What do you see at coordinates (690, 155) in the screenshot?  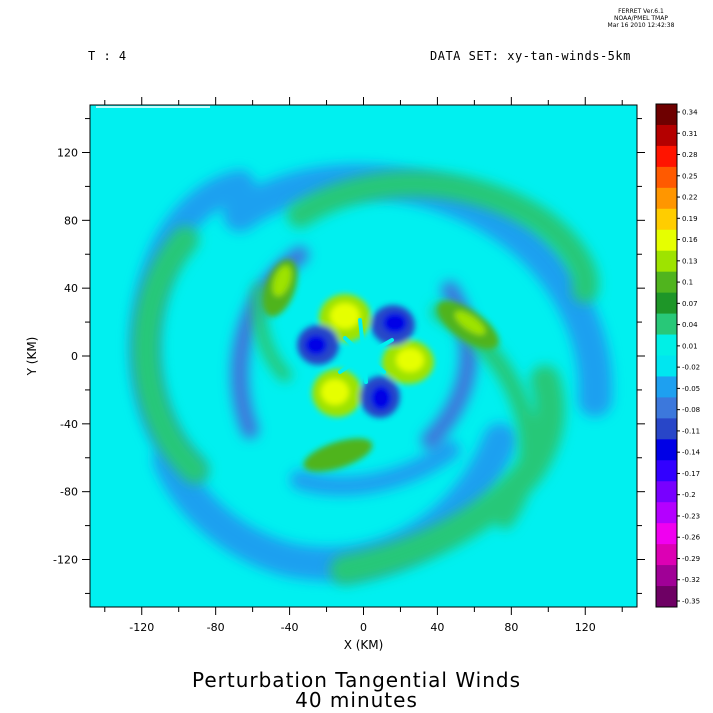 I see `colorbar-label: 0.28` at bounding box center [690, 155].